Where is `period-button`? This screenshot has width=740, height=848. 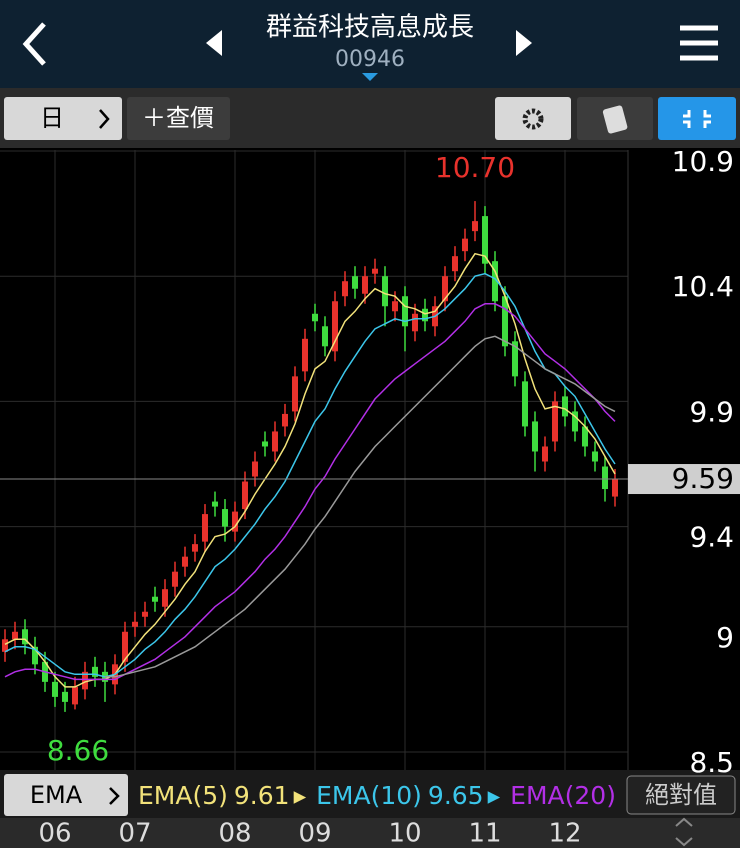
period-button is located at coordinates (63, 118).